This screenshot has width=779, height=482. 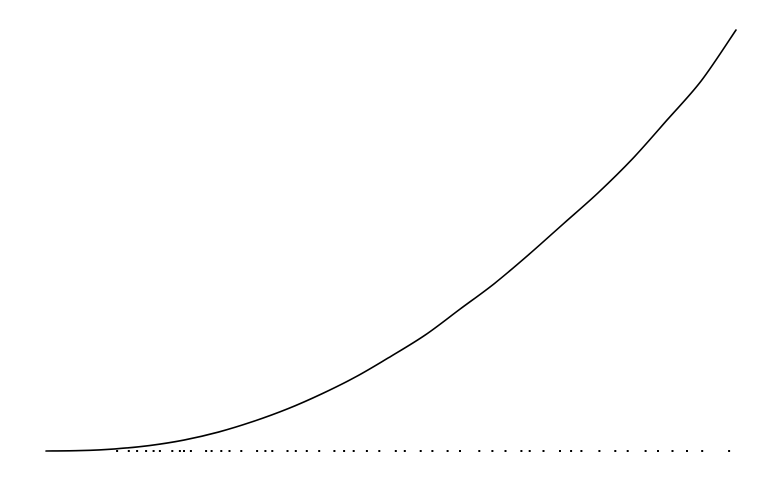 What do you see at coordinates (423, 451) in the screenshot?
I see `baseline-markers` at bounding box center [423, 451].